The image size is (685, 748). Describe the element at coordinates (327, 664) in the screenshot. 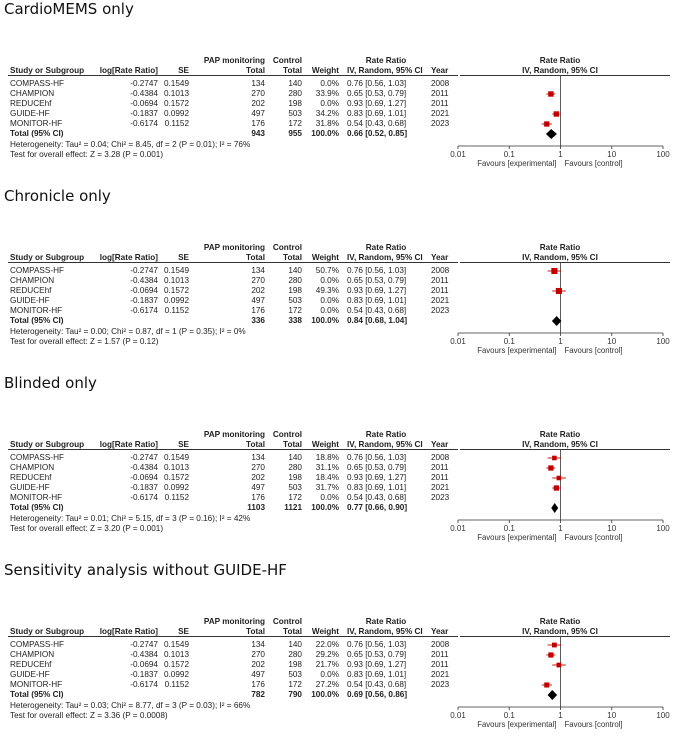

I see `study-weight: 21.7%` at that location.